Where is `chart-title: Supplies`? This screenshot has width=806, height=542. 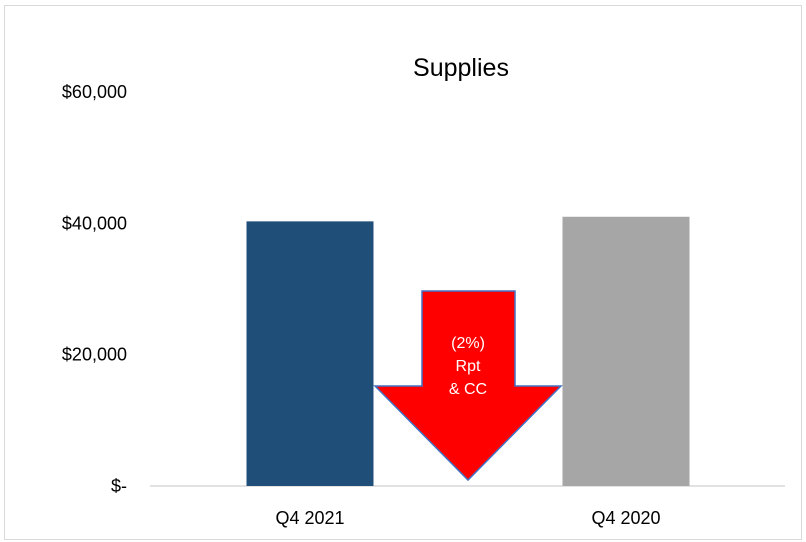
chart-title: Supplies is located at coordinates (461, 68).